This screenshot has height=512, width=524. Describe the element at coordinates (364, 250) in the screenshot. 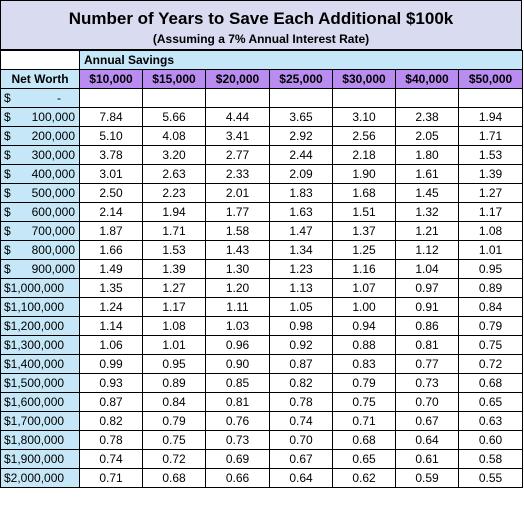

I see `years-value-cell: 1.25` at that location.